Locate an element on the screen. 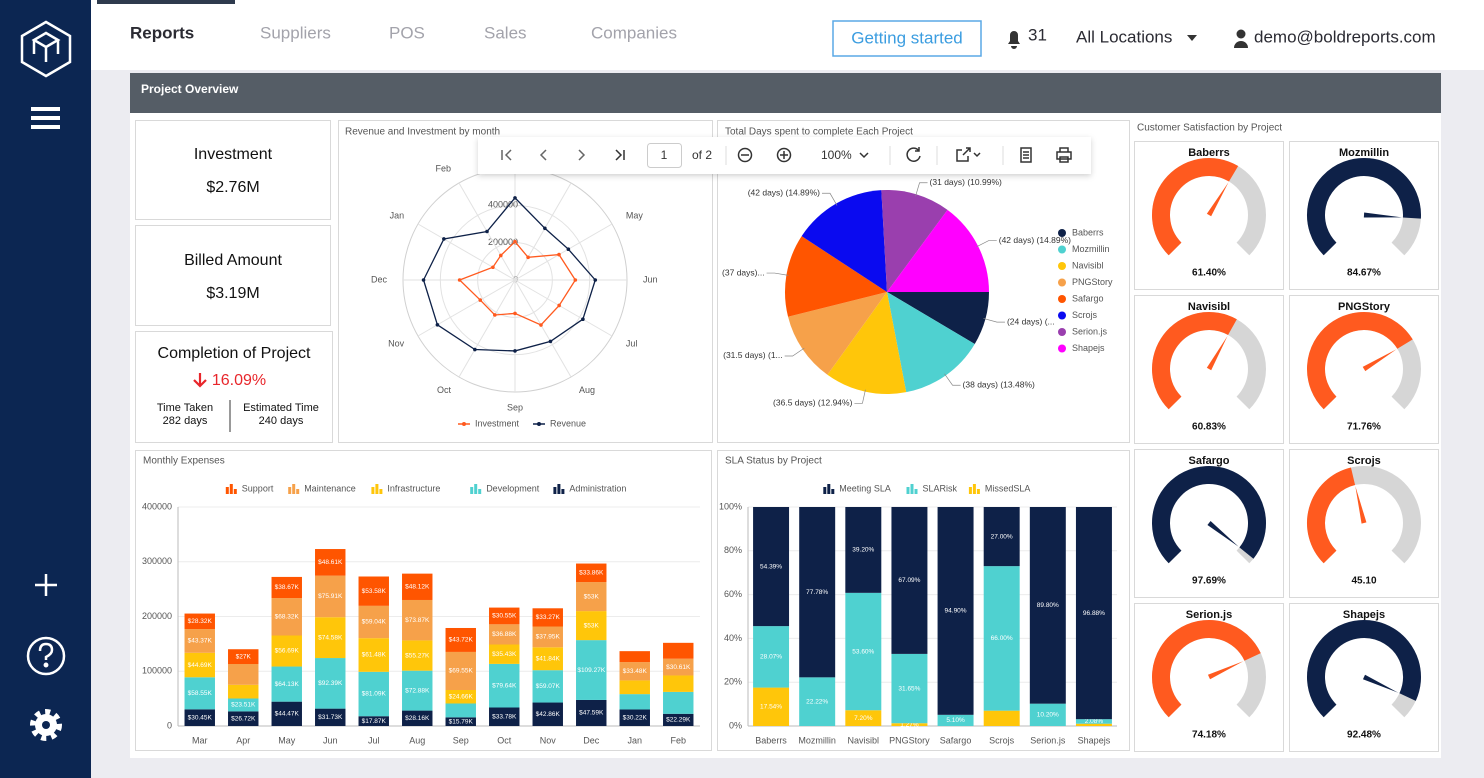 This screenshot has height=778, width=1484. spoke is located at coordinates (543, 231).